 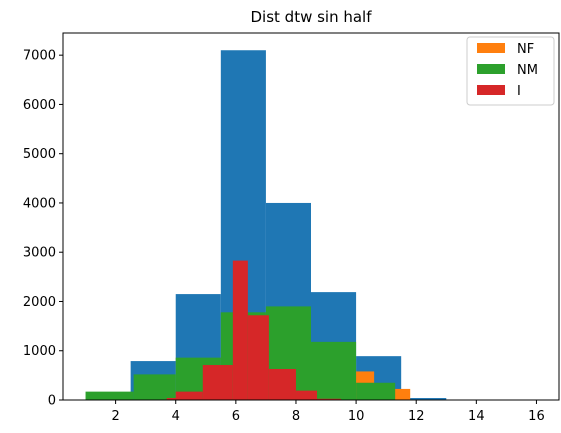 I want to click on legend-label-nm: NM, so click(x=527, y=70).